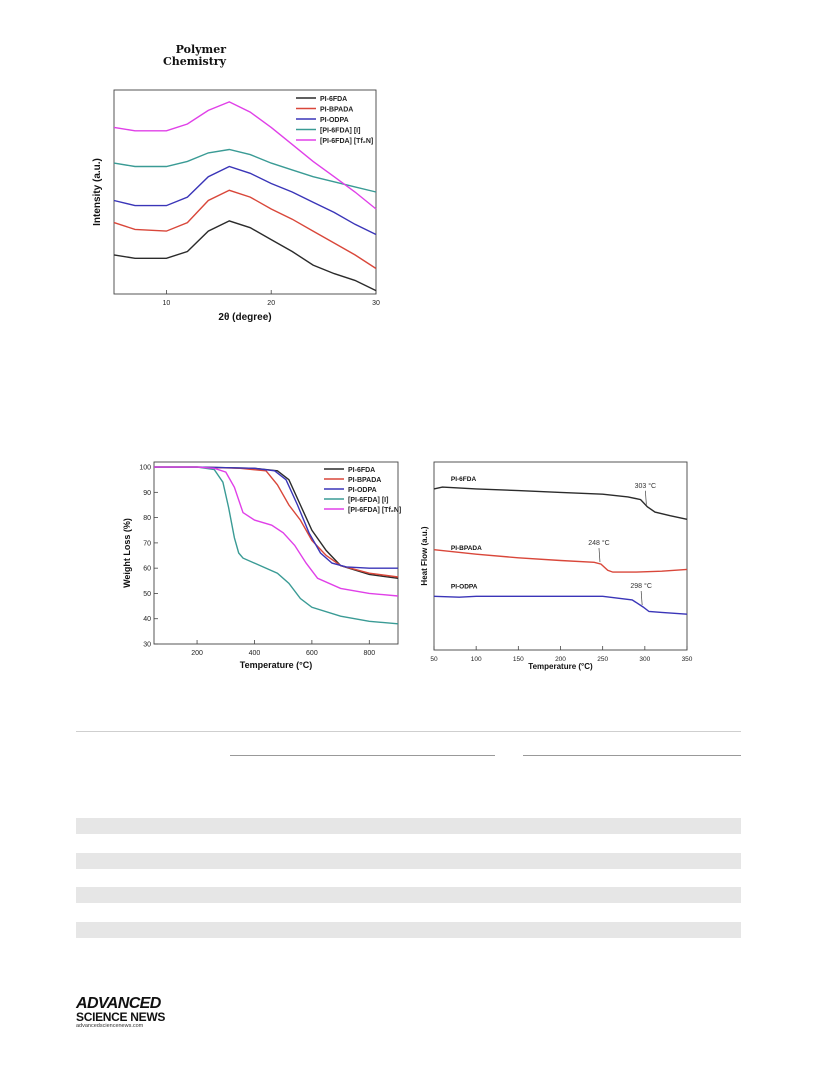 Image resolution: width=816 pixels, height=1079 pixels. What do you see at coordinates (598, 543) in the screenshot?
I see `tg-label: 248 °C` at bounding box center [598, 543].